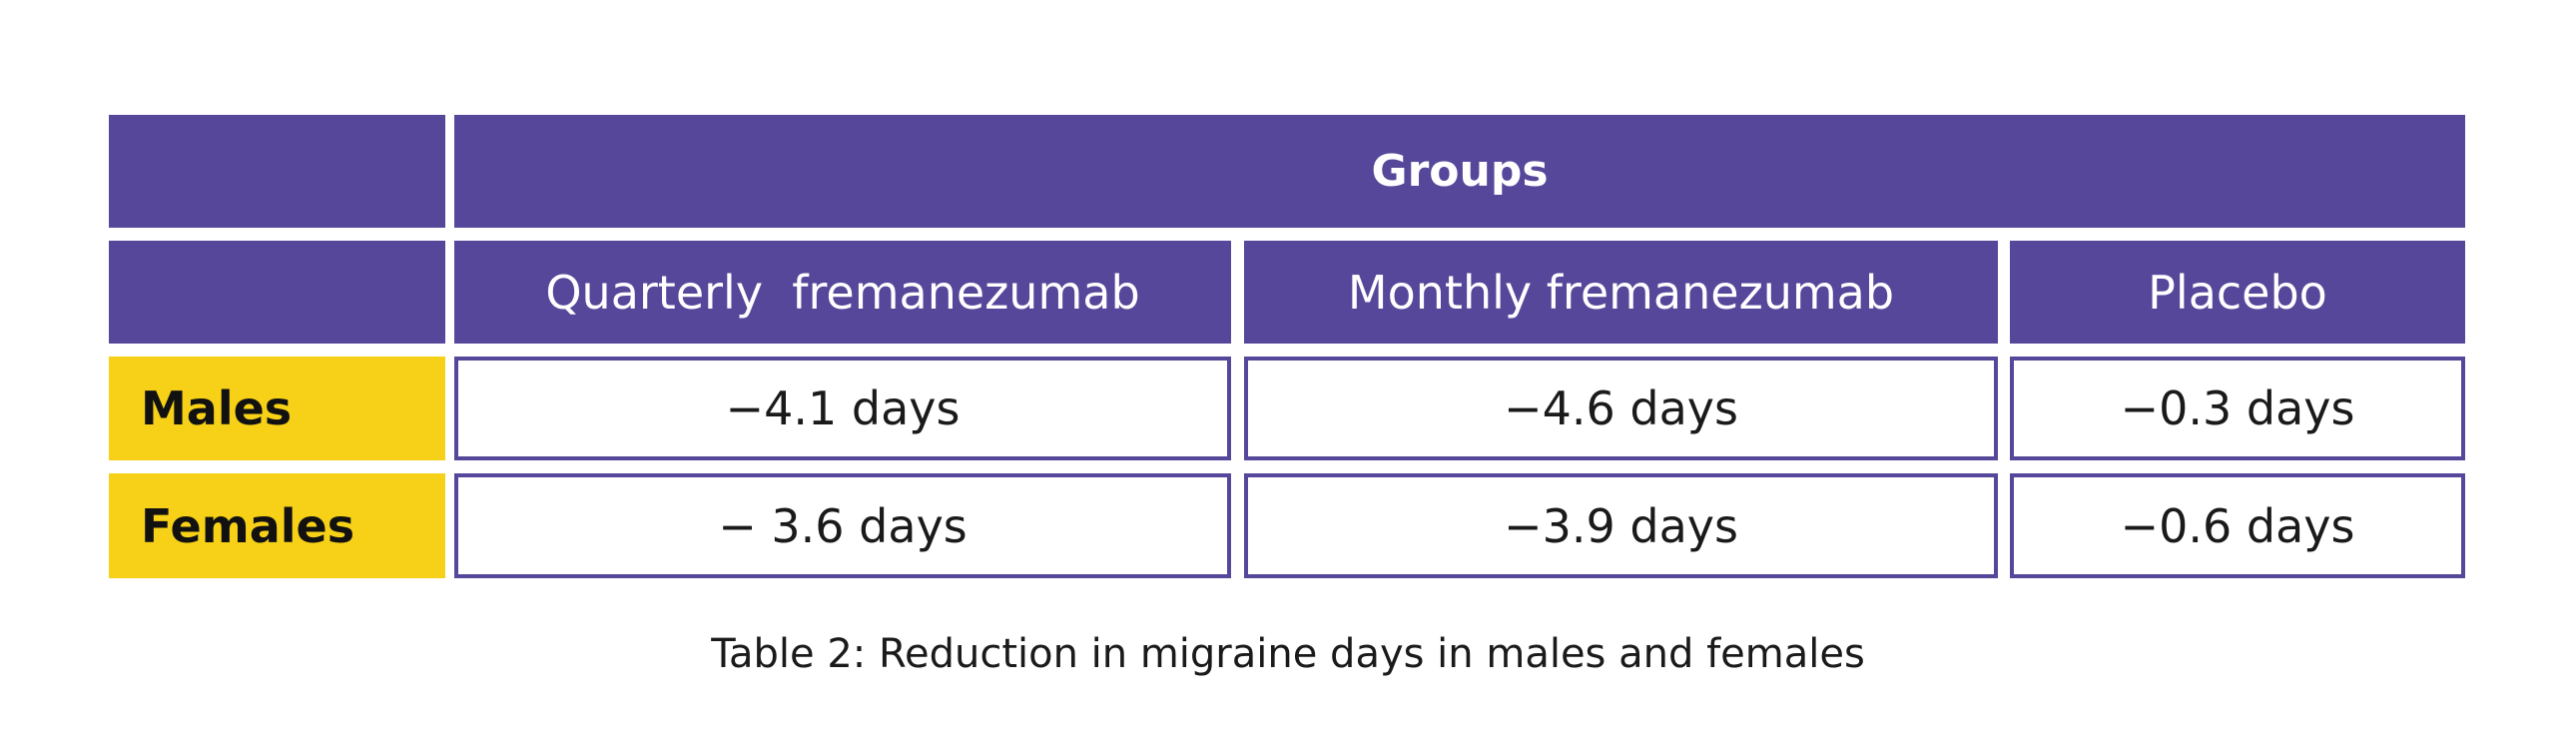 The height and width of the screenshot is (754, 2576). What do you see at coordinates (1459, 172) in the screenshot?
I see `groups-header: Groups` at bounding box center [1459, 172].